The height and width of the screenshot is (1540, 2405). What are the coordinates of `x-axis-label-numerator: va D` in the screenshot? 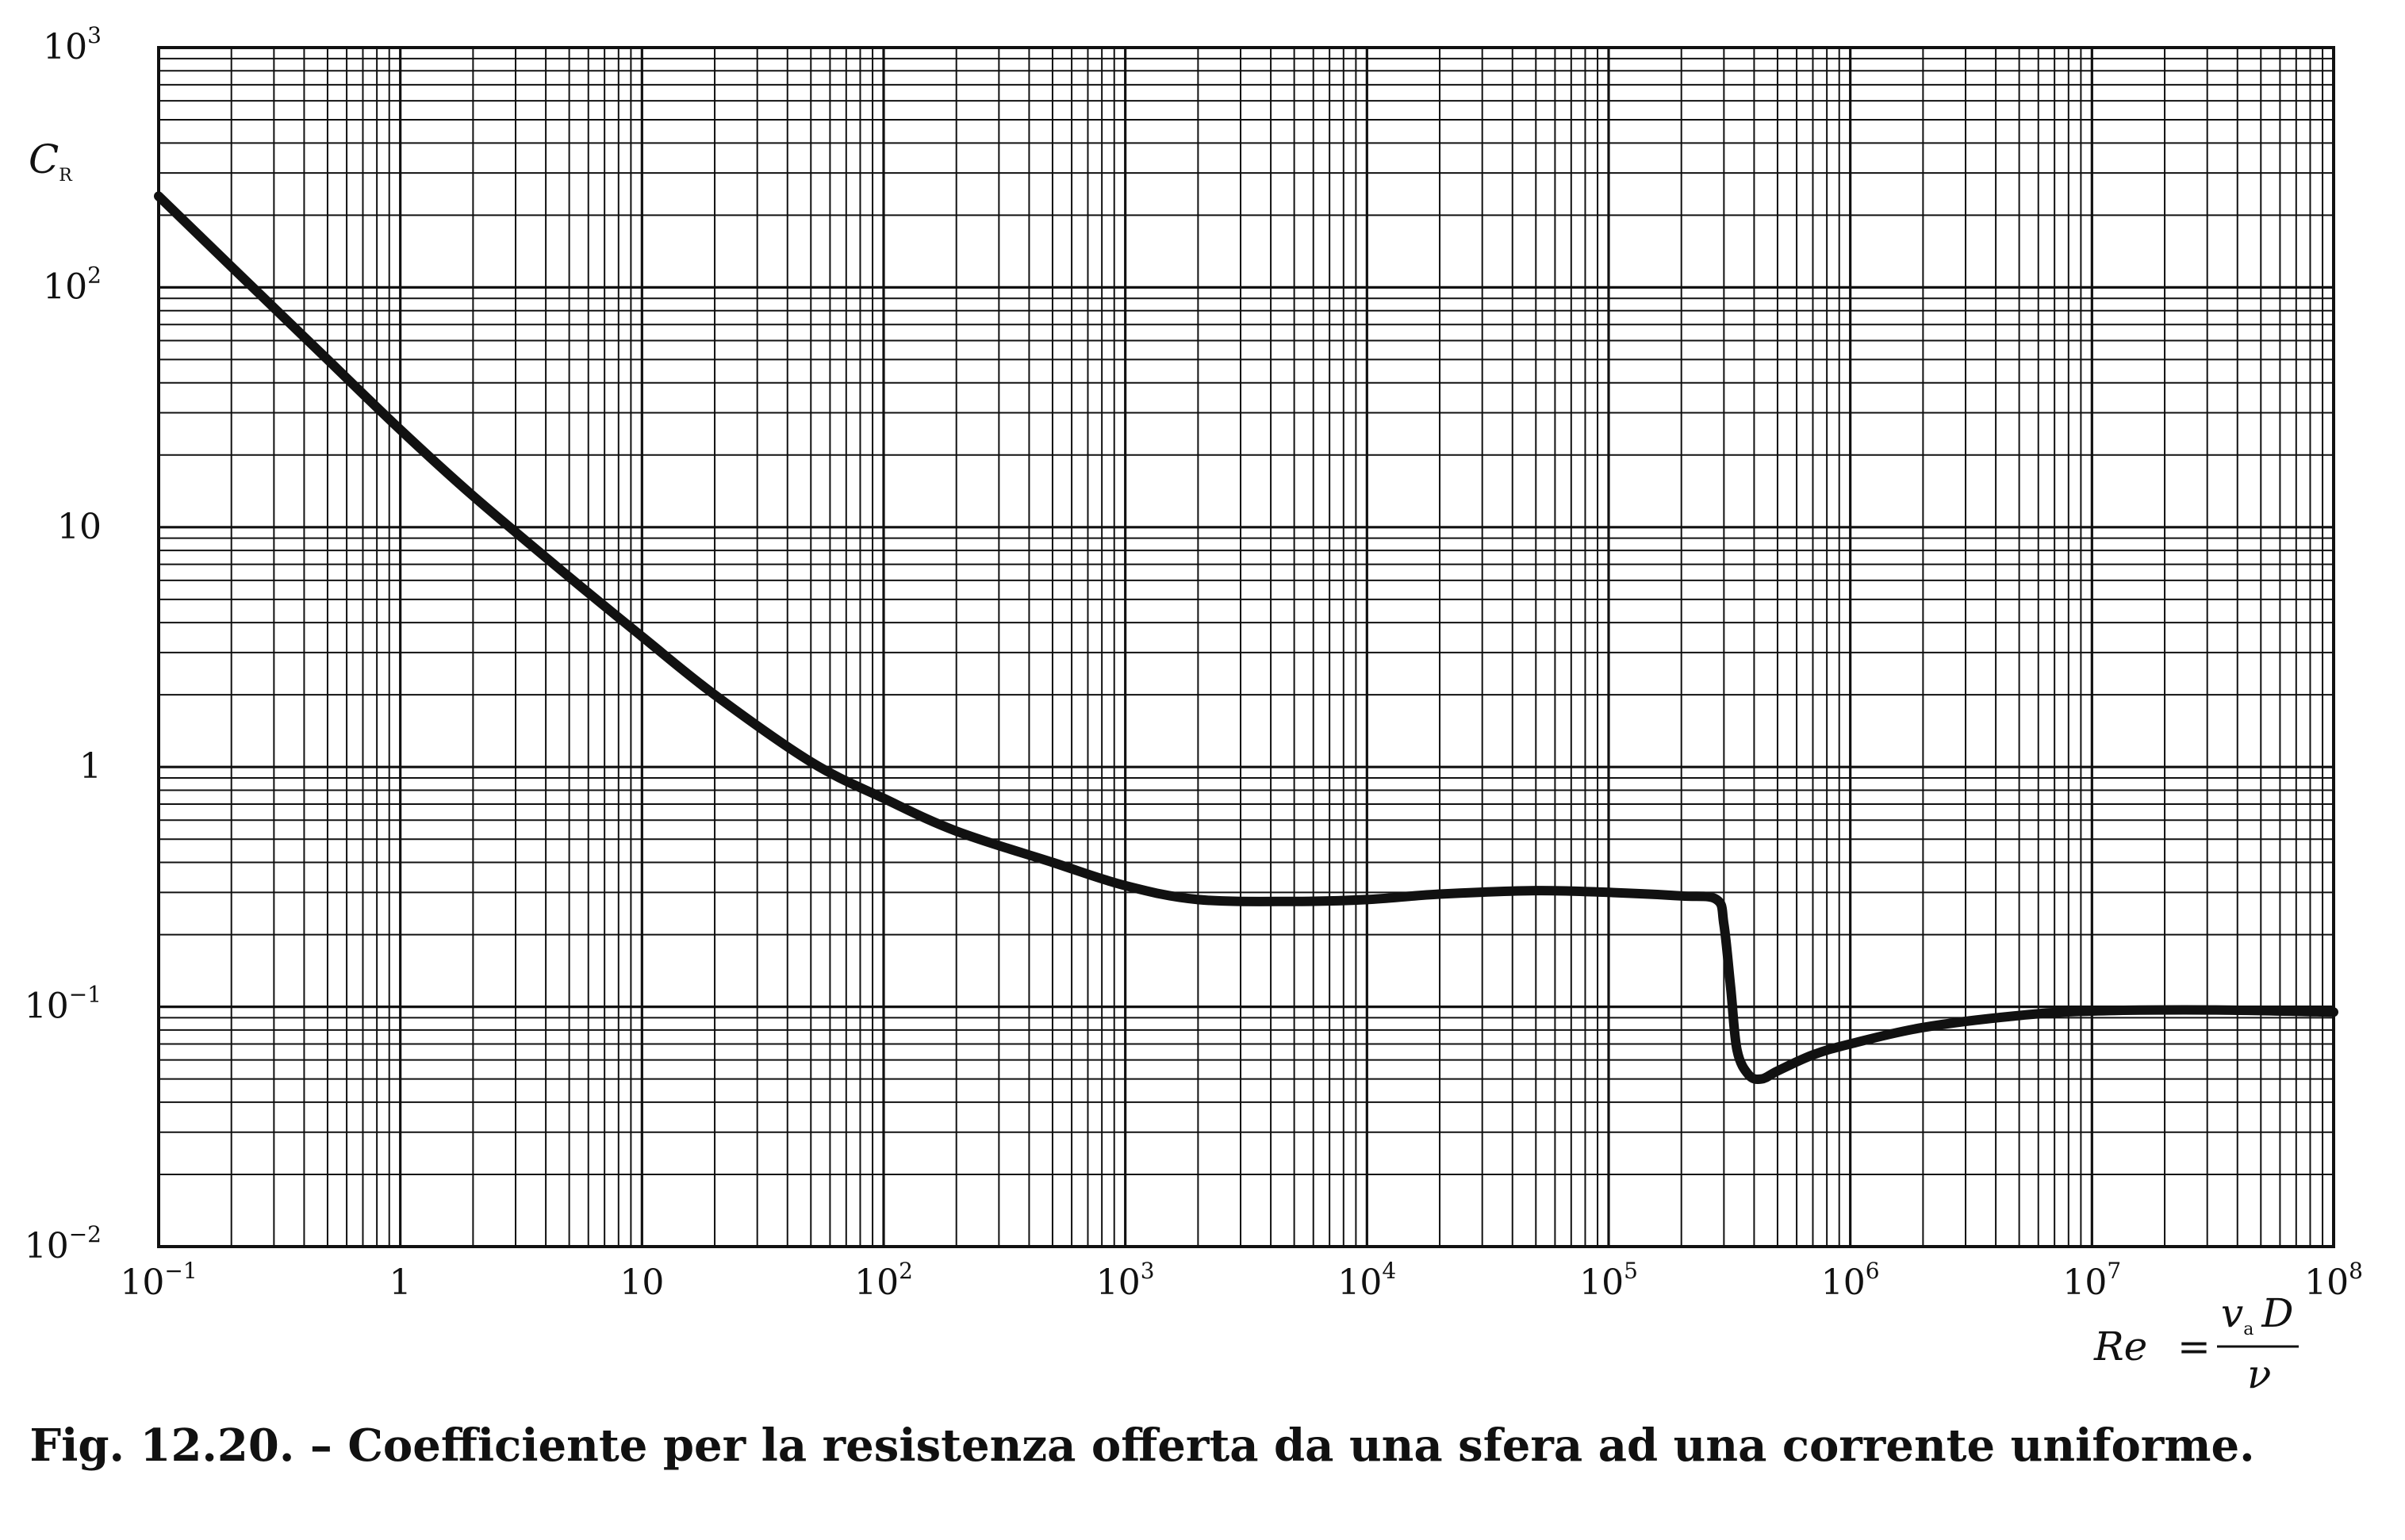 It's located at (2257, 1314).